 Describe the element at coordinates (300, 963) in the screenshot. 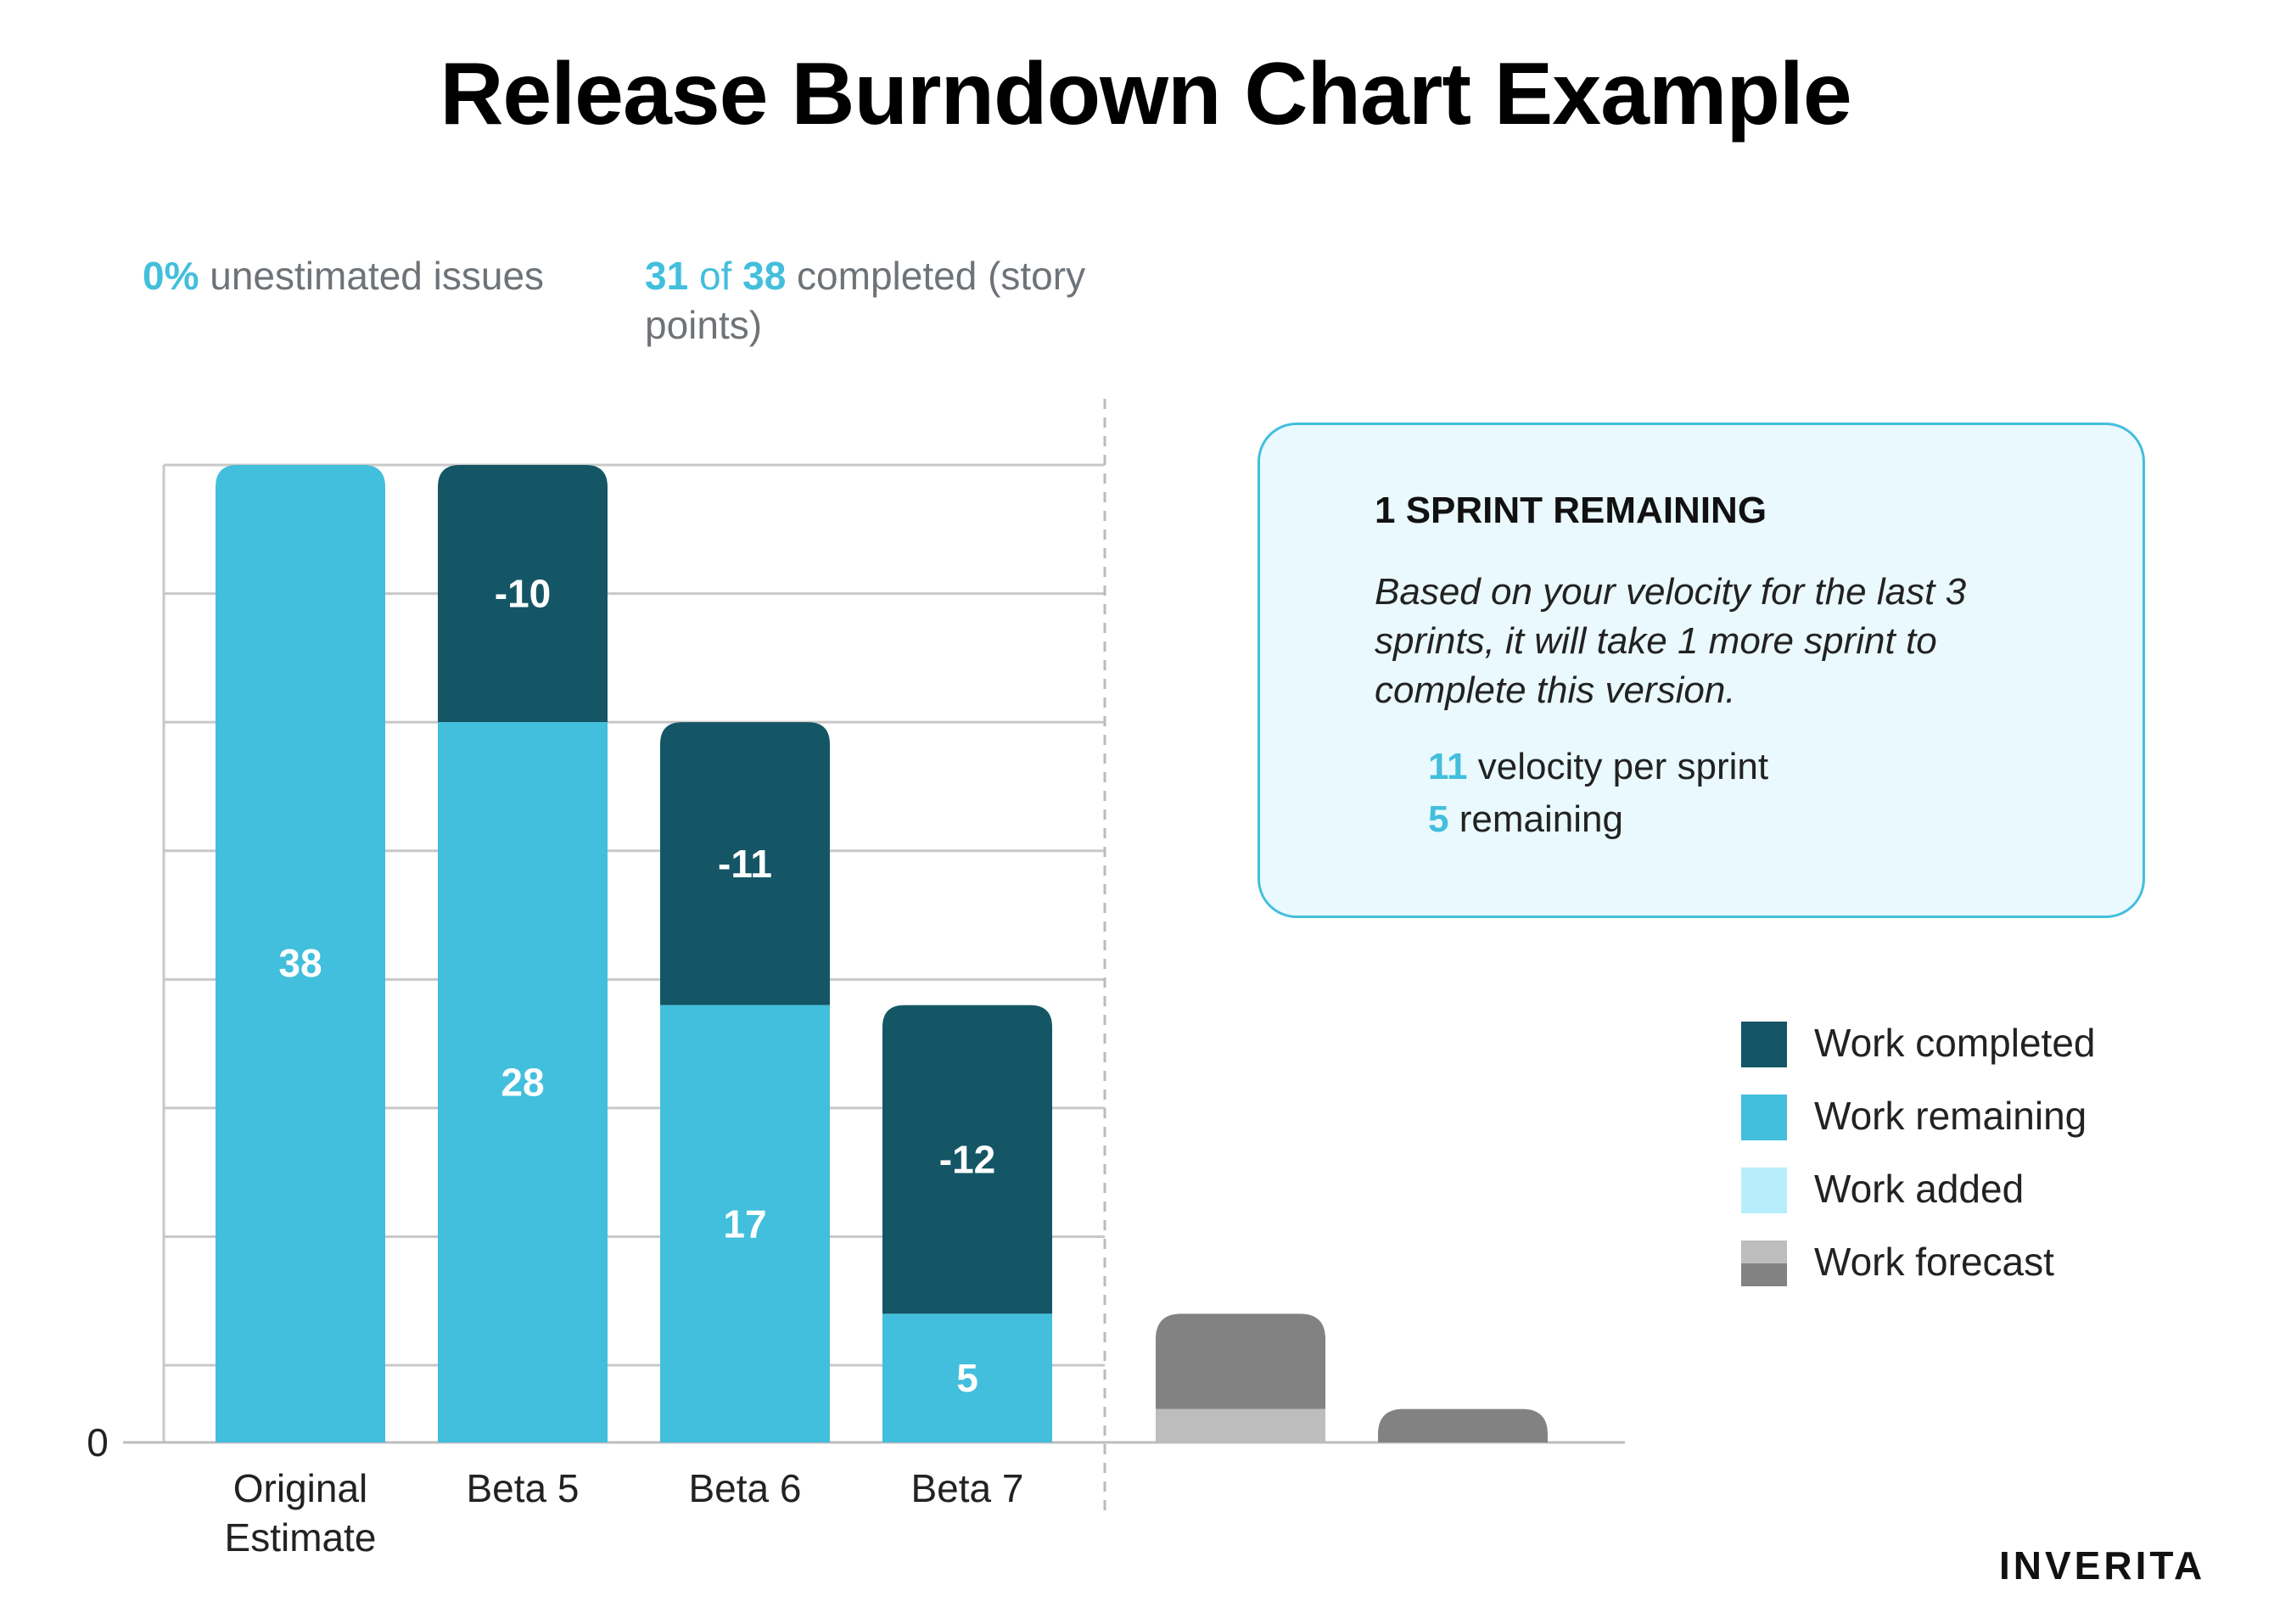

I see `data-label: 38` at that location.